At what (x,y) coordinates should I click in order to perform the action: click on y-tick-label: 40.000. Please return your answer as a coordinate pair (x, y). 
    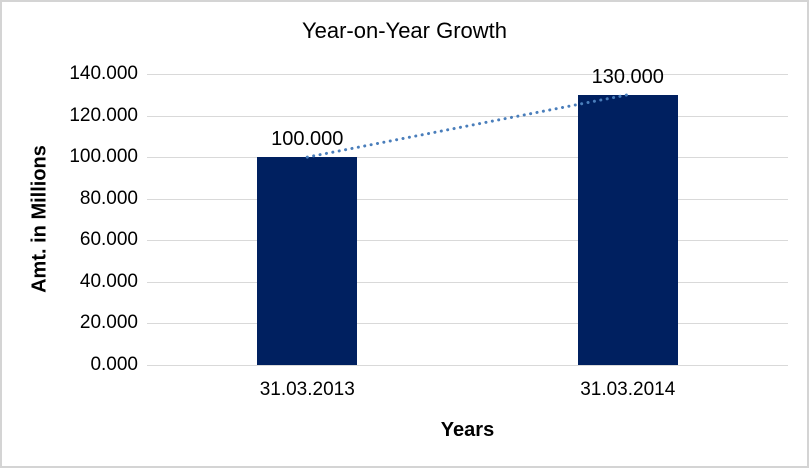
    Looking at the image, I should click on (108, 281).